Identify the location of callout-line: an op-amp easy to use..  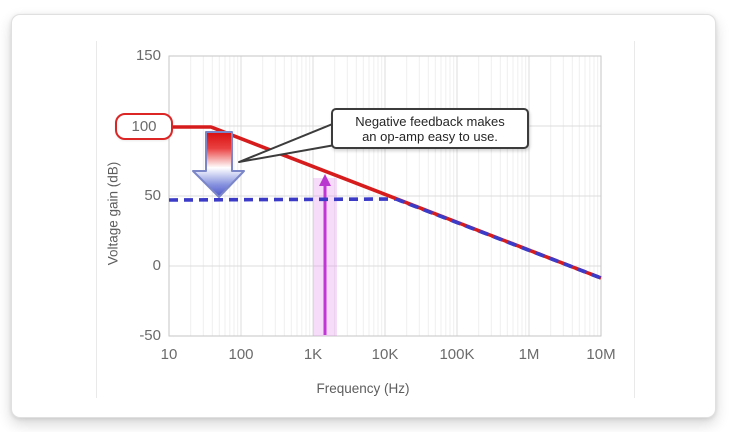
(430, 136).